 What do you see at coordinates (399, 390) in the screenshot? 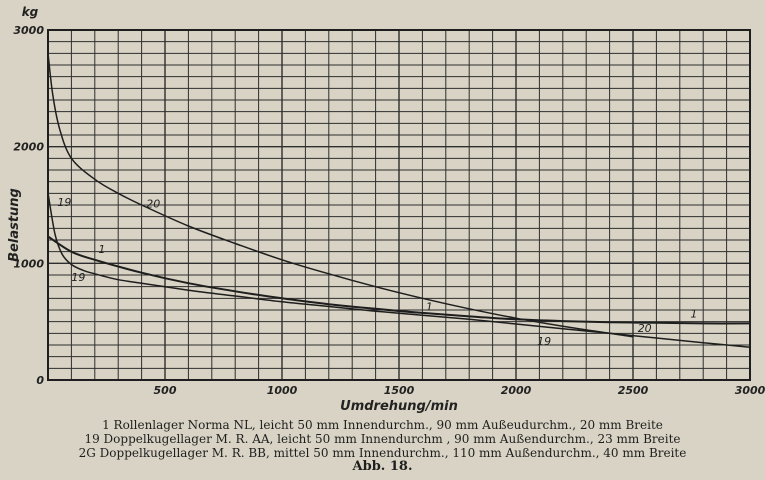
I see `x-tick-label: 1500` at bounding box center [399, 390].